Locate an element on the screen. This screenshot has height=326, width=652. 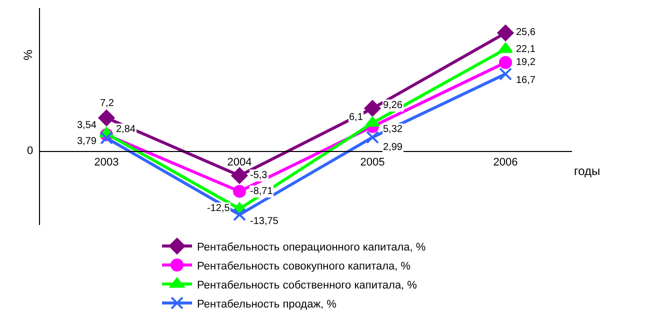
x-axis-title: годы is located at coordinates (587, 171).